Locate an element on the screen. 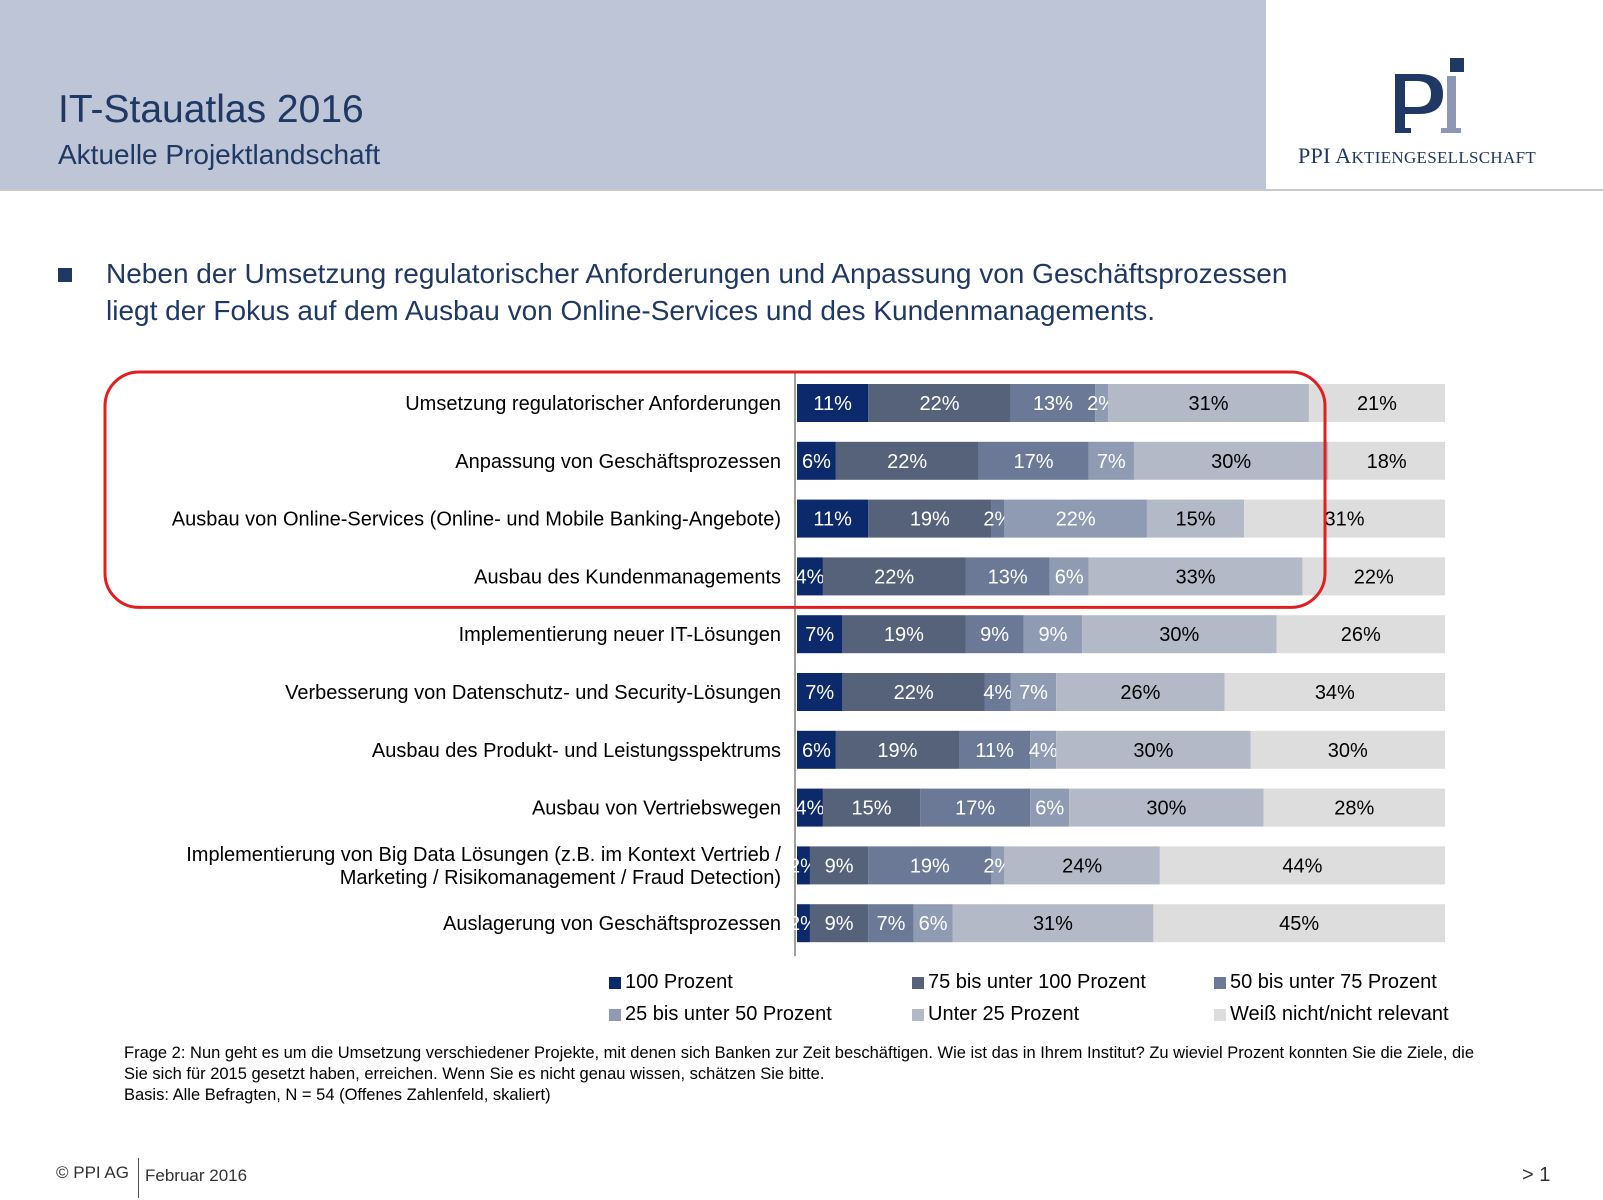 The width and height of the screenshot is (1603, 1200). legend-label: 25 bis unter 50 Prozent is located at coordinates (728, 1014).